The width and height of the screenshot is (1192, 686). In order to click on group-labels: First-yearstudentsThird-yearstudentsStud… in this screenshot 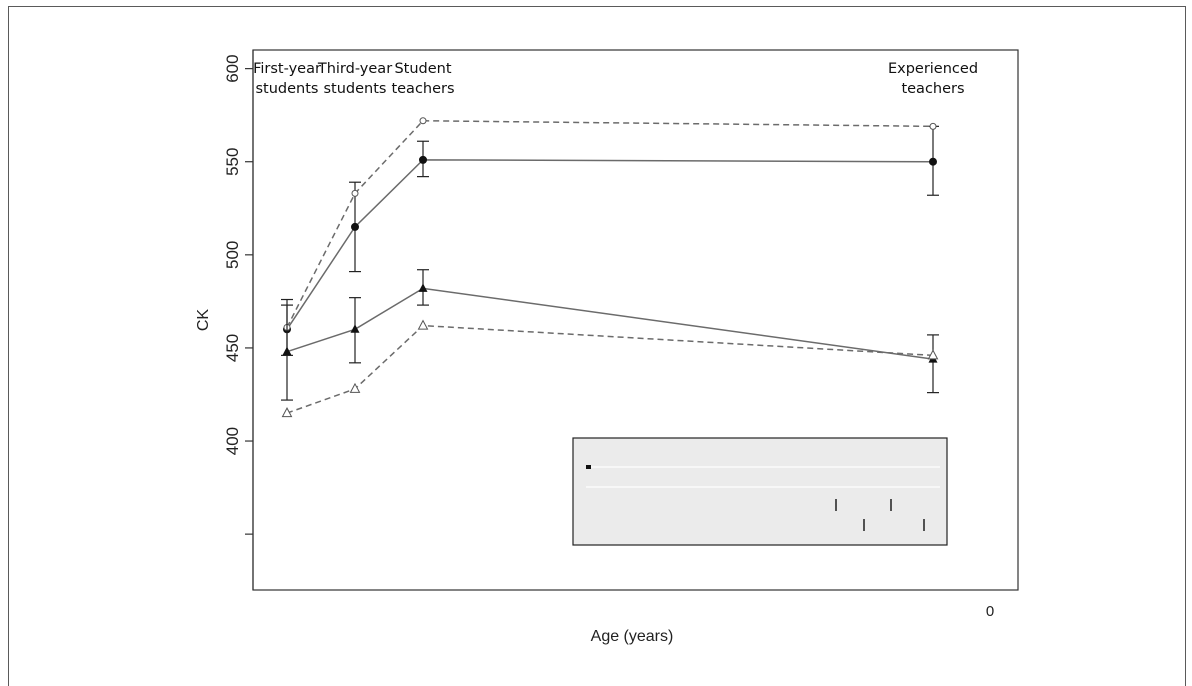, I will do `click(615, 79)`.